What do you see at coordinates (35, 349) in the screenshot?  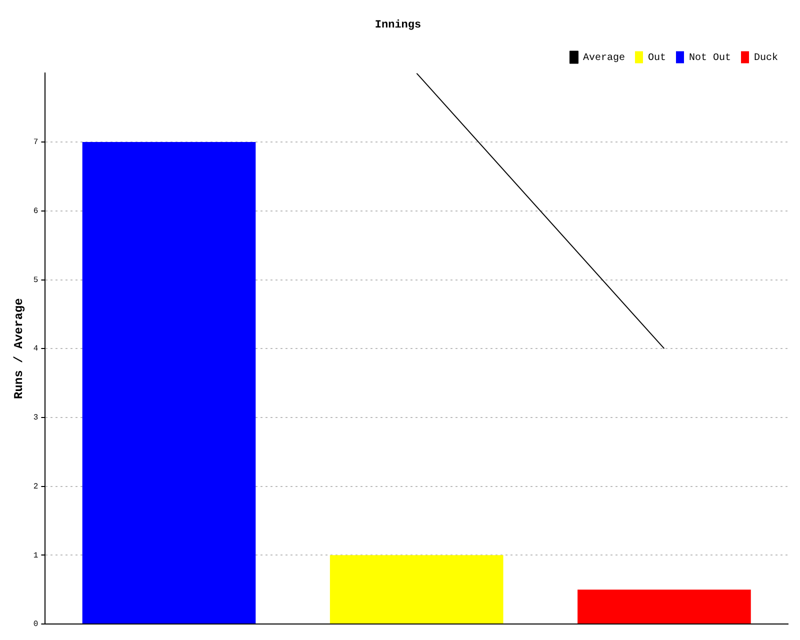 I see `y-tick-label: 4` at bounding box center [35, 349].